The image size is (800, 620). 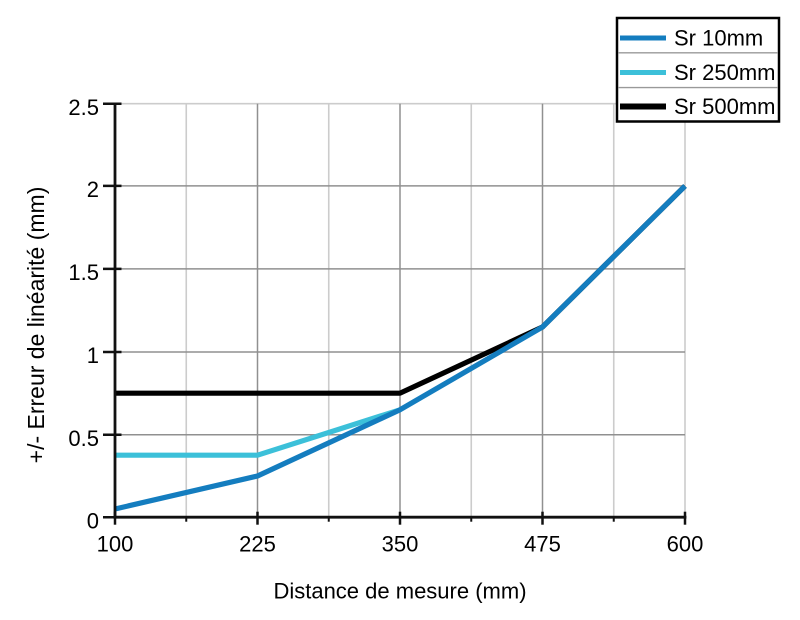 What do you see at coordinates (93, 189) in the screenshot?
I see `svg-text: 2` at bounding box center [93, 189].